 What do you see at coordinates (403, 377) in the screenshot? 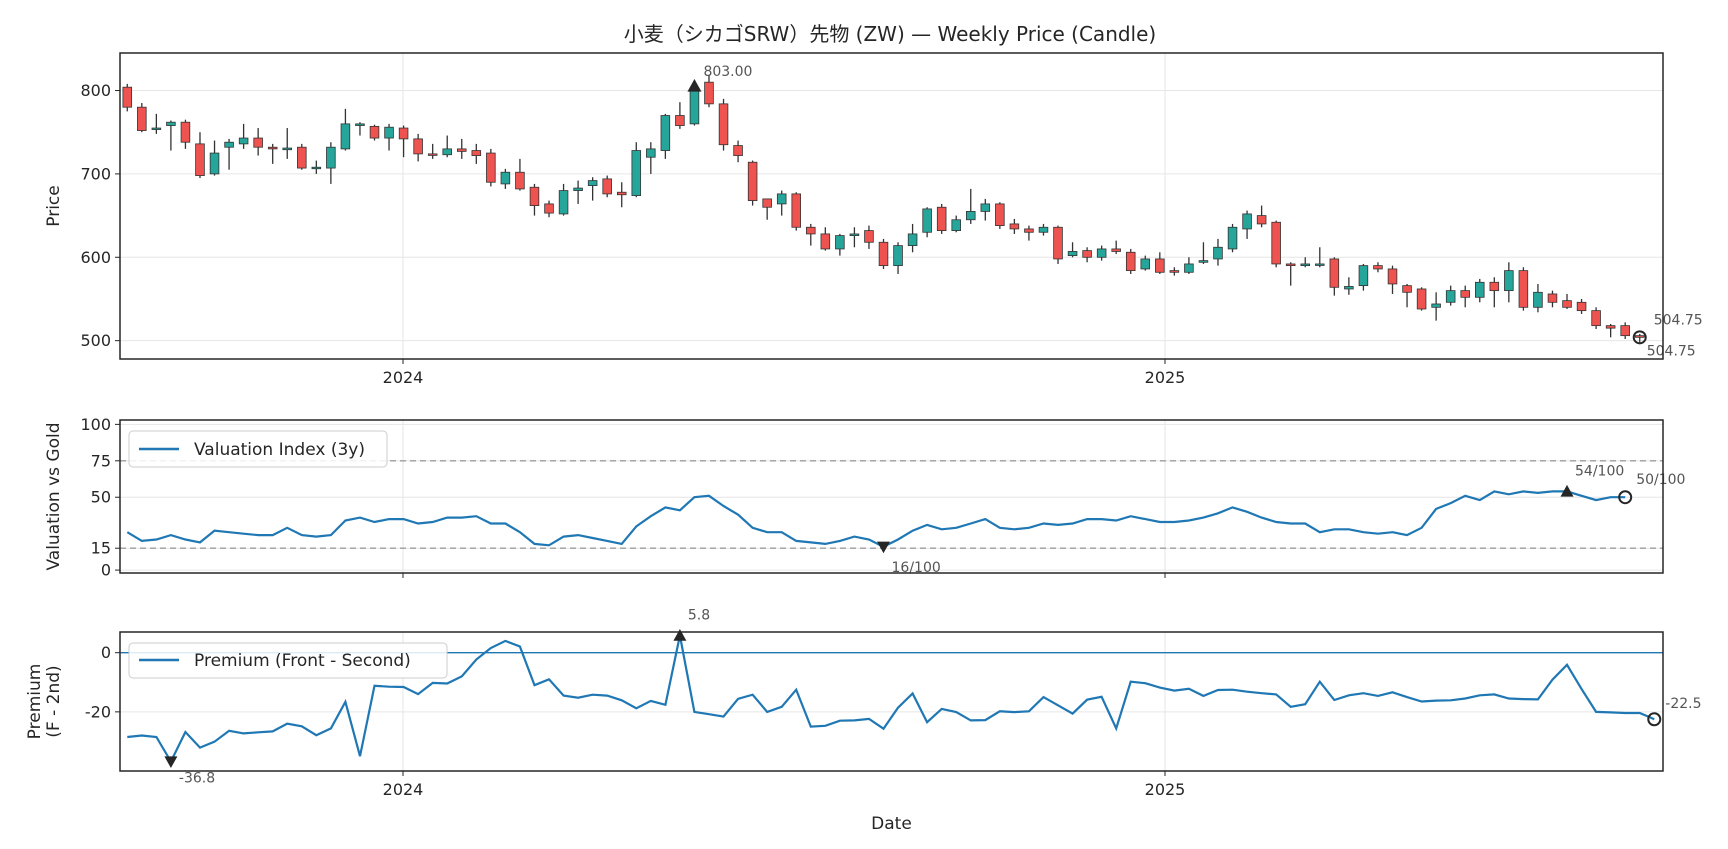
I see `price-xtick-label: 2024` at bounding box center [403, 377].